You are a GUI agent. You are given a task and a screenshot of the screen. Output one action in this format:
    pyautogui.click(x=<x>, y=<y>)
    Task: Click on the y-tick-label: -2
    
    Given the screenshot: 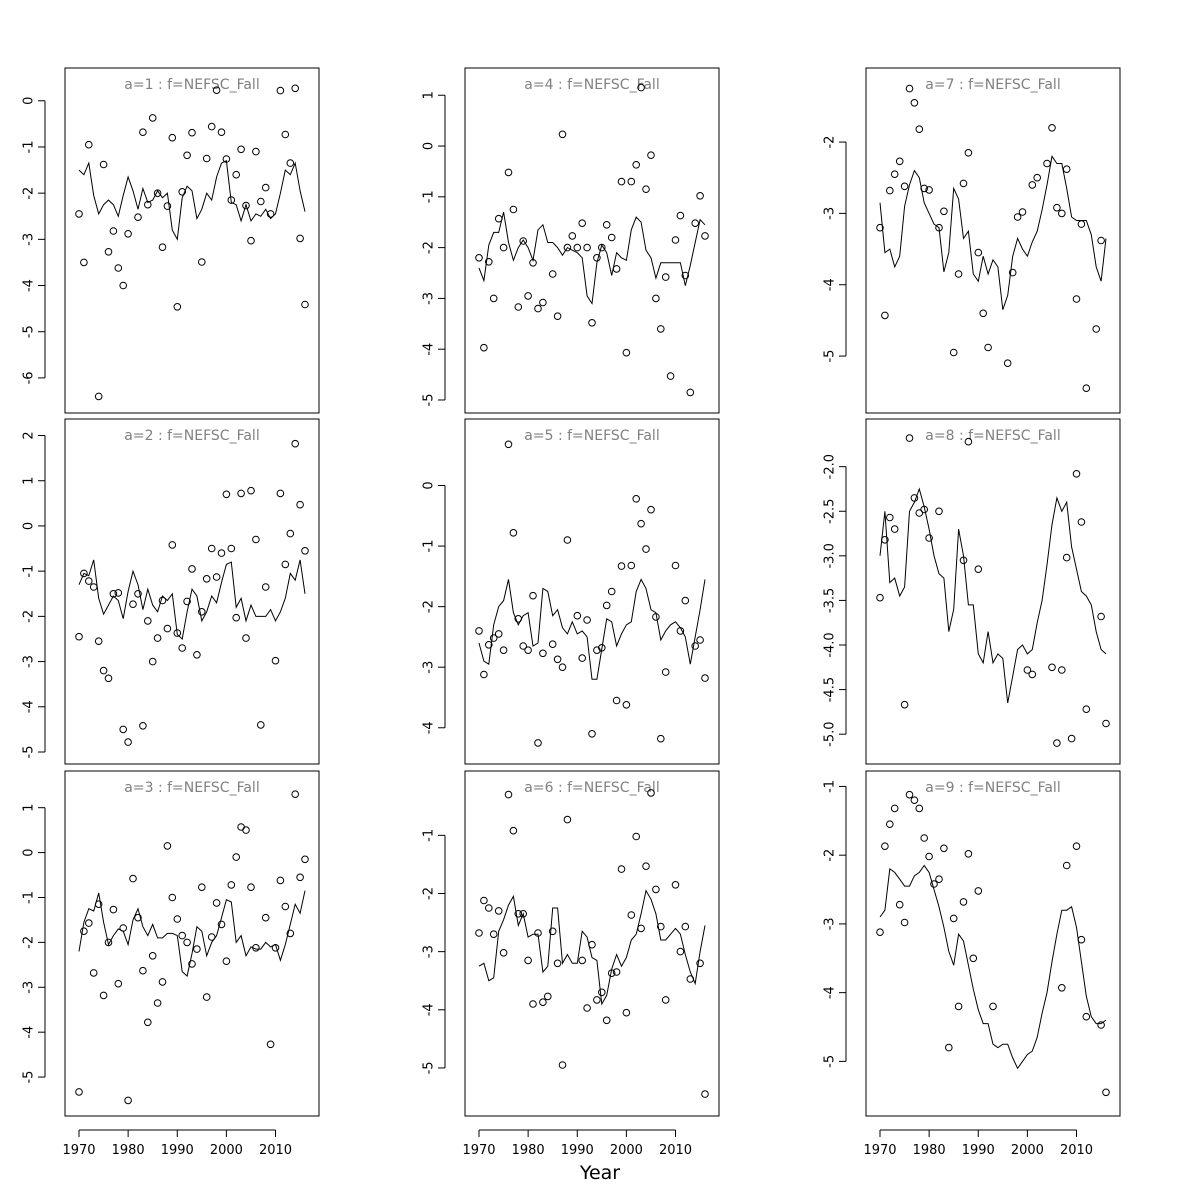 What is the action you would take?
    pyautogui.click(x=429, y=606)
    